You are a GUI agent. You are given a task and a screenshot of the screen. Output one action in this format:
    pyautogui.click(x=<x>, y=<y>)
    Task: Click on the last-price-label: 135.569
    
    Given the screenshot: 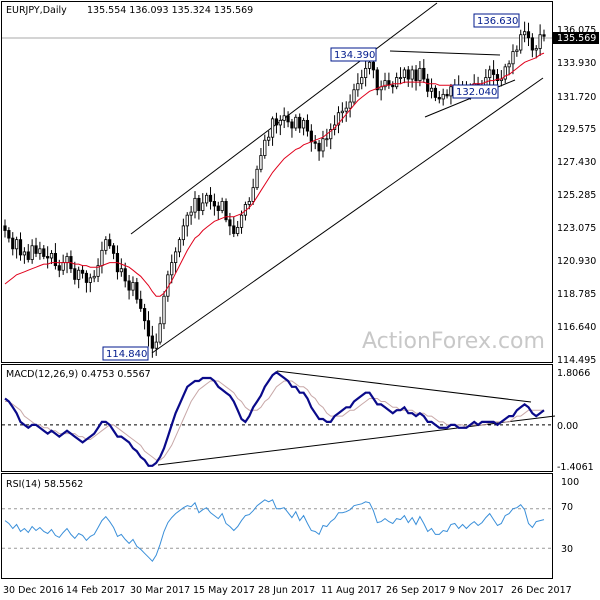 What is the action you would take?
    pyautogui.click(x=576, y=38)
    